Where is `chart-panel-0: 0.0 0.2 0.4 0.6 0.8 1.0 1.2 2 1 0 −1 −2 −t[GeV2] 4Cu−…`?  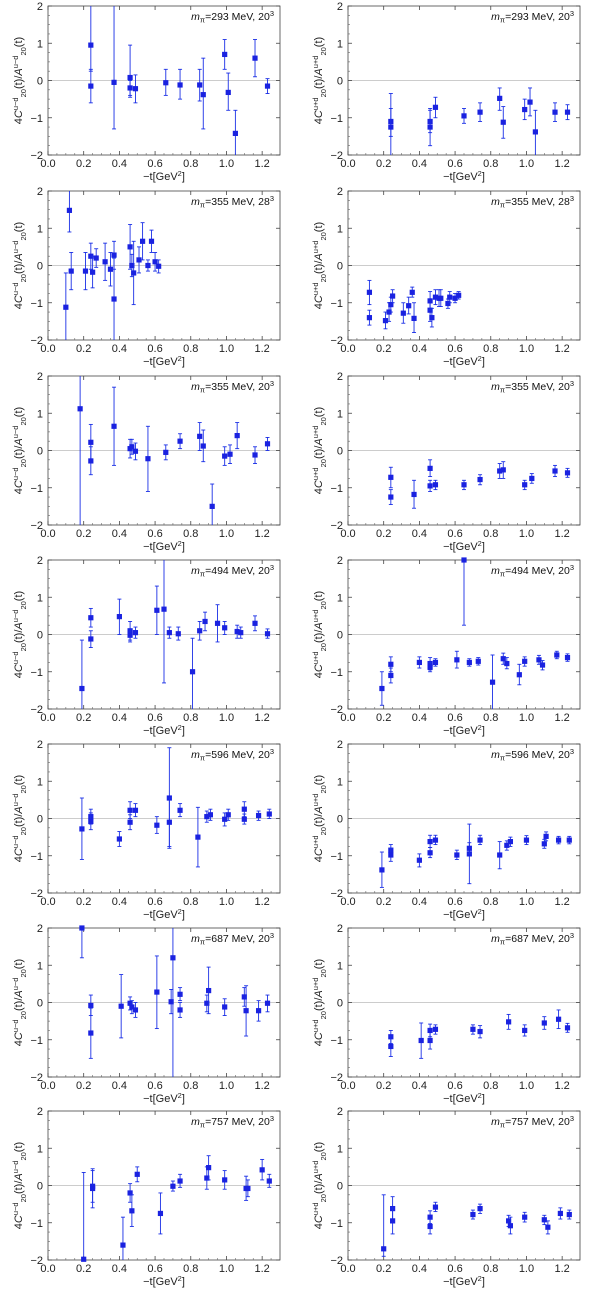 chart-panel-0: 0.0 0.2 0.4 0.6 0.8 1.0 1.2 2 1 0 −1 −2 −t[GeV2] 4Cu−… is located at coordinates (146, 92).